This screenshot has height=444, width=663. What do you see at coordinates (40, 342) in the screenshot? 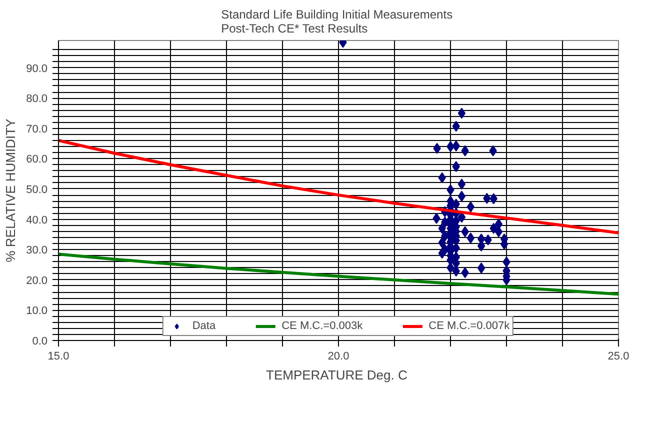
I see `y-tick-label: 0.0` at bounding box center [40, 342].